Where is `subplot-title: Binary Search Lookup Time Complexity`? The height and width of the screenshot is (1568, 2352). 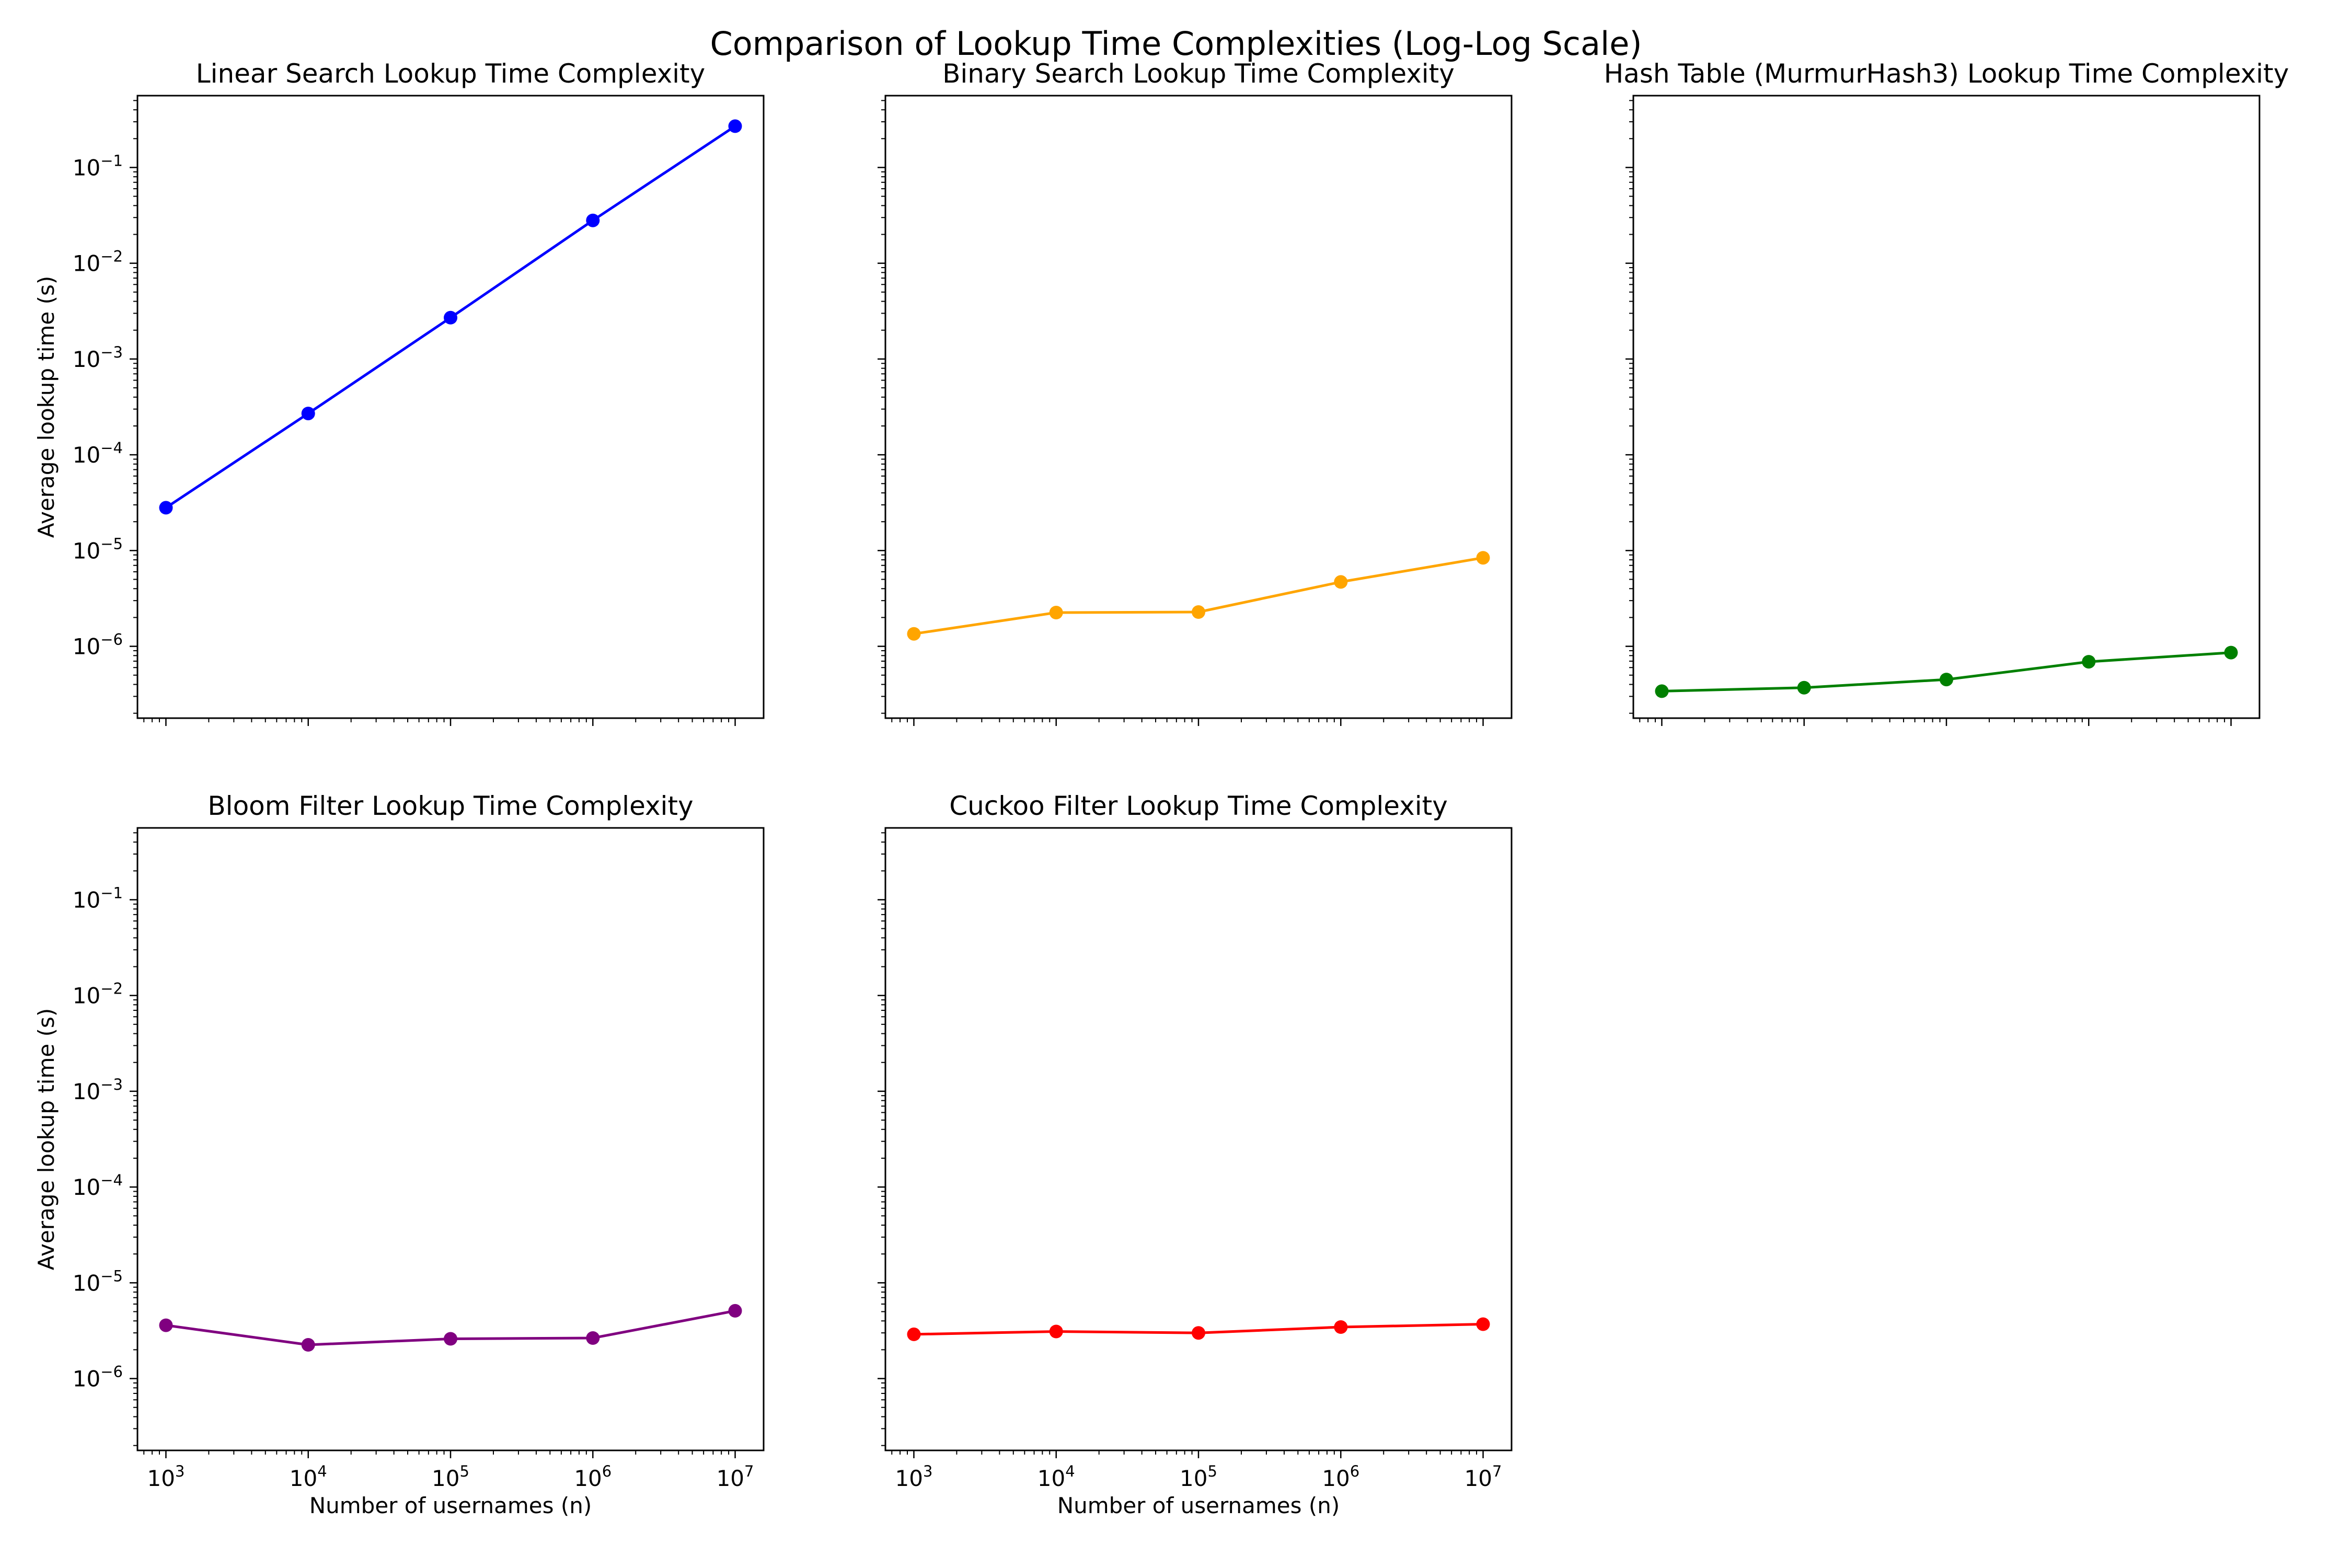
subplot-title: Binary Search Lookup Time Complexity is located at coordinates (1198, 74).